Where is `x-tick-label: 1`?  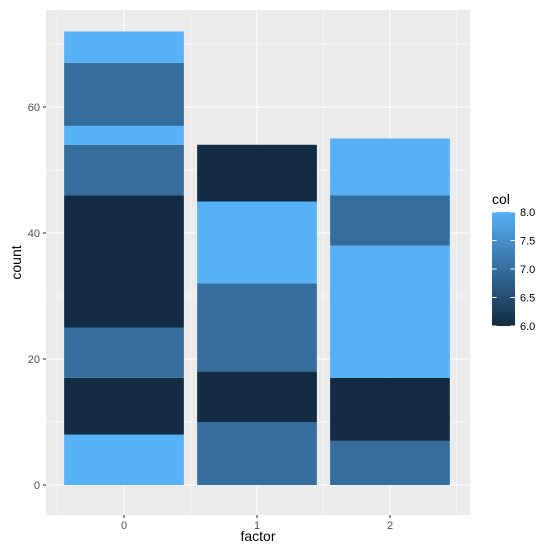
x-tick-label: 1 is located at coordinates (257, 526).